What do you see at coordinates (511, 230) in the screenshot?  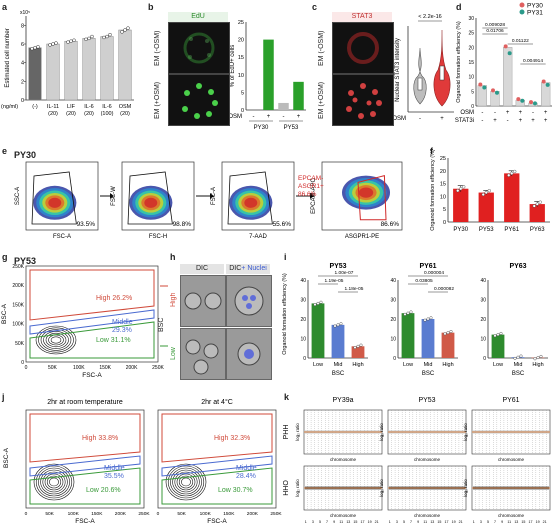 I see `x-tick-label: PY61` at bounding box center [511, 230].